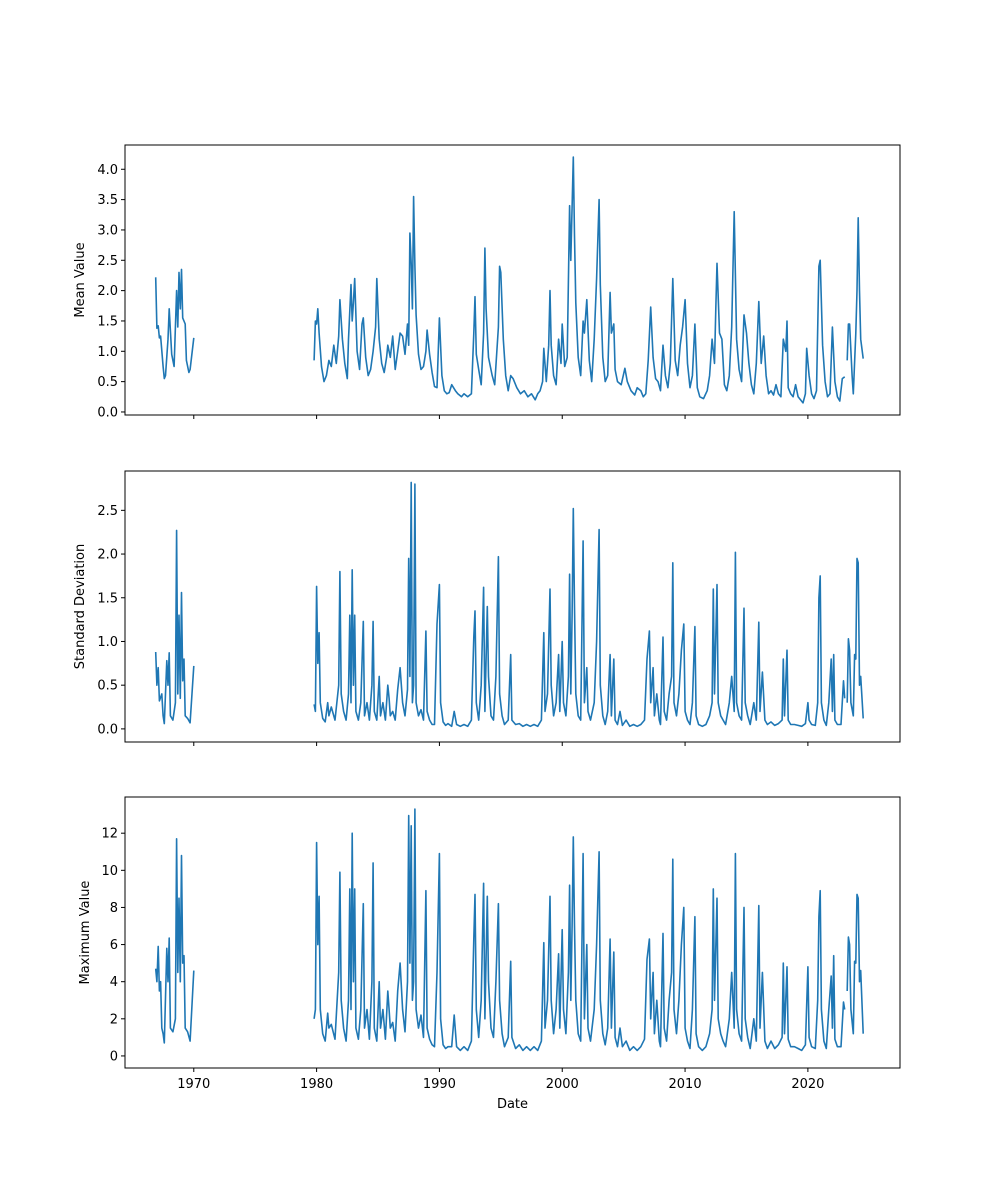  I want to click on x-axis-ticks: 1970 1980 1990 2000 2010 2020, so click(500, 1080).